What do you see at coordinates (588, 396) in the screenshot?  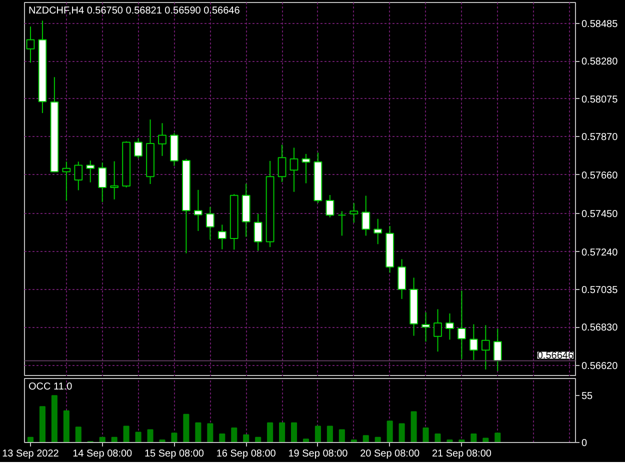 I see `y-tick-label: 55` at bounding box center [588, 396].